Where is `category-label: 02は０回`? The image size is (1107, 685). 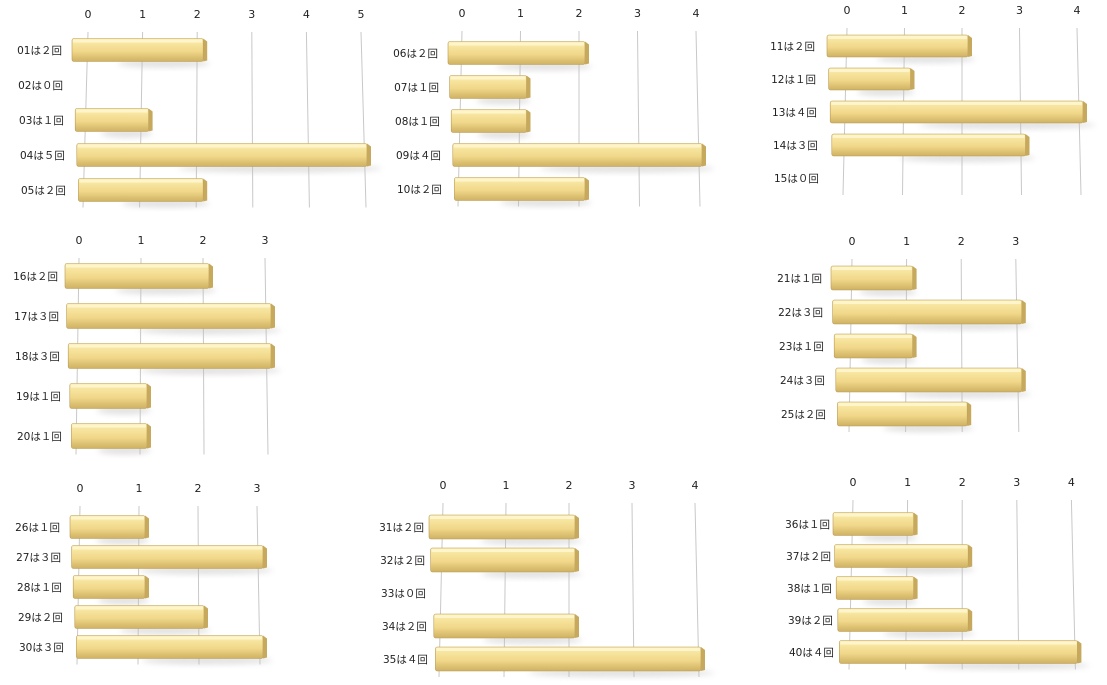
category-label: 02は０回 is located at coordinates (40, 86).